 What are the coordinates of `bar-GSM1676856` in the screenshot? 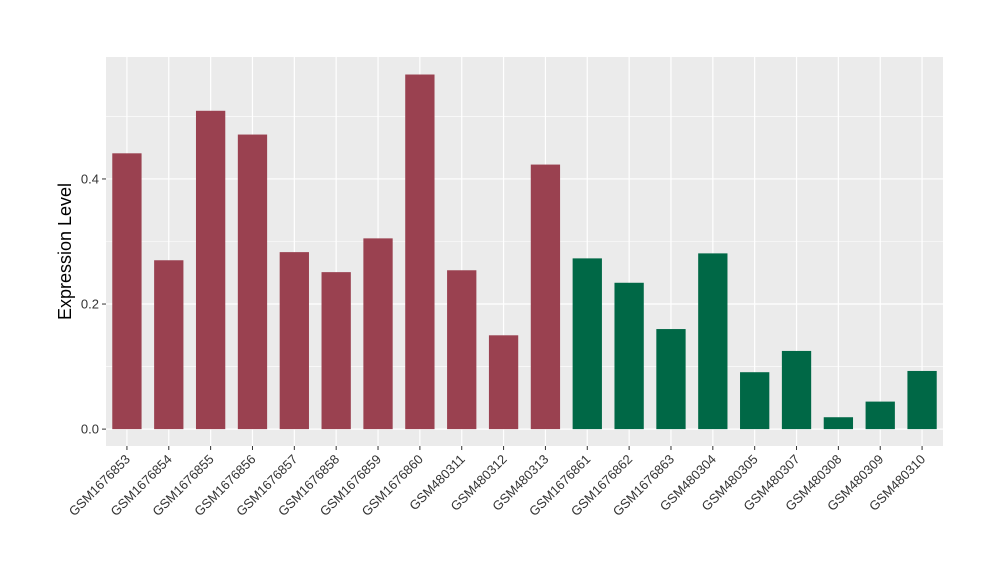 It's located at (252, 282).